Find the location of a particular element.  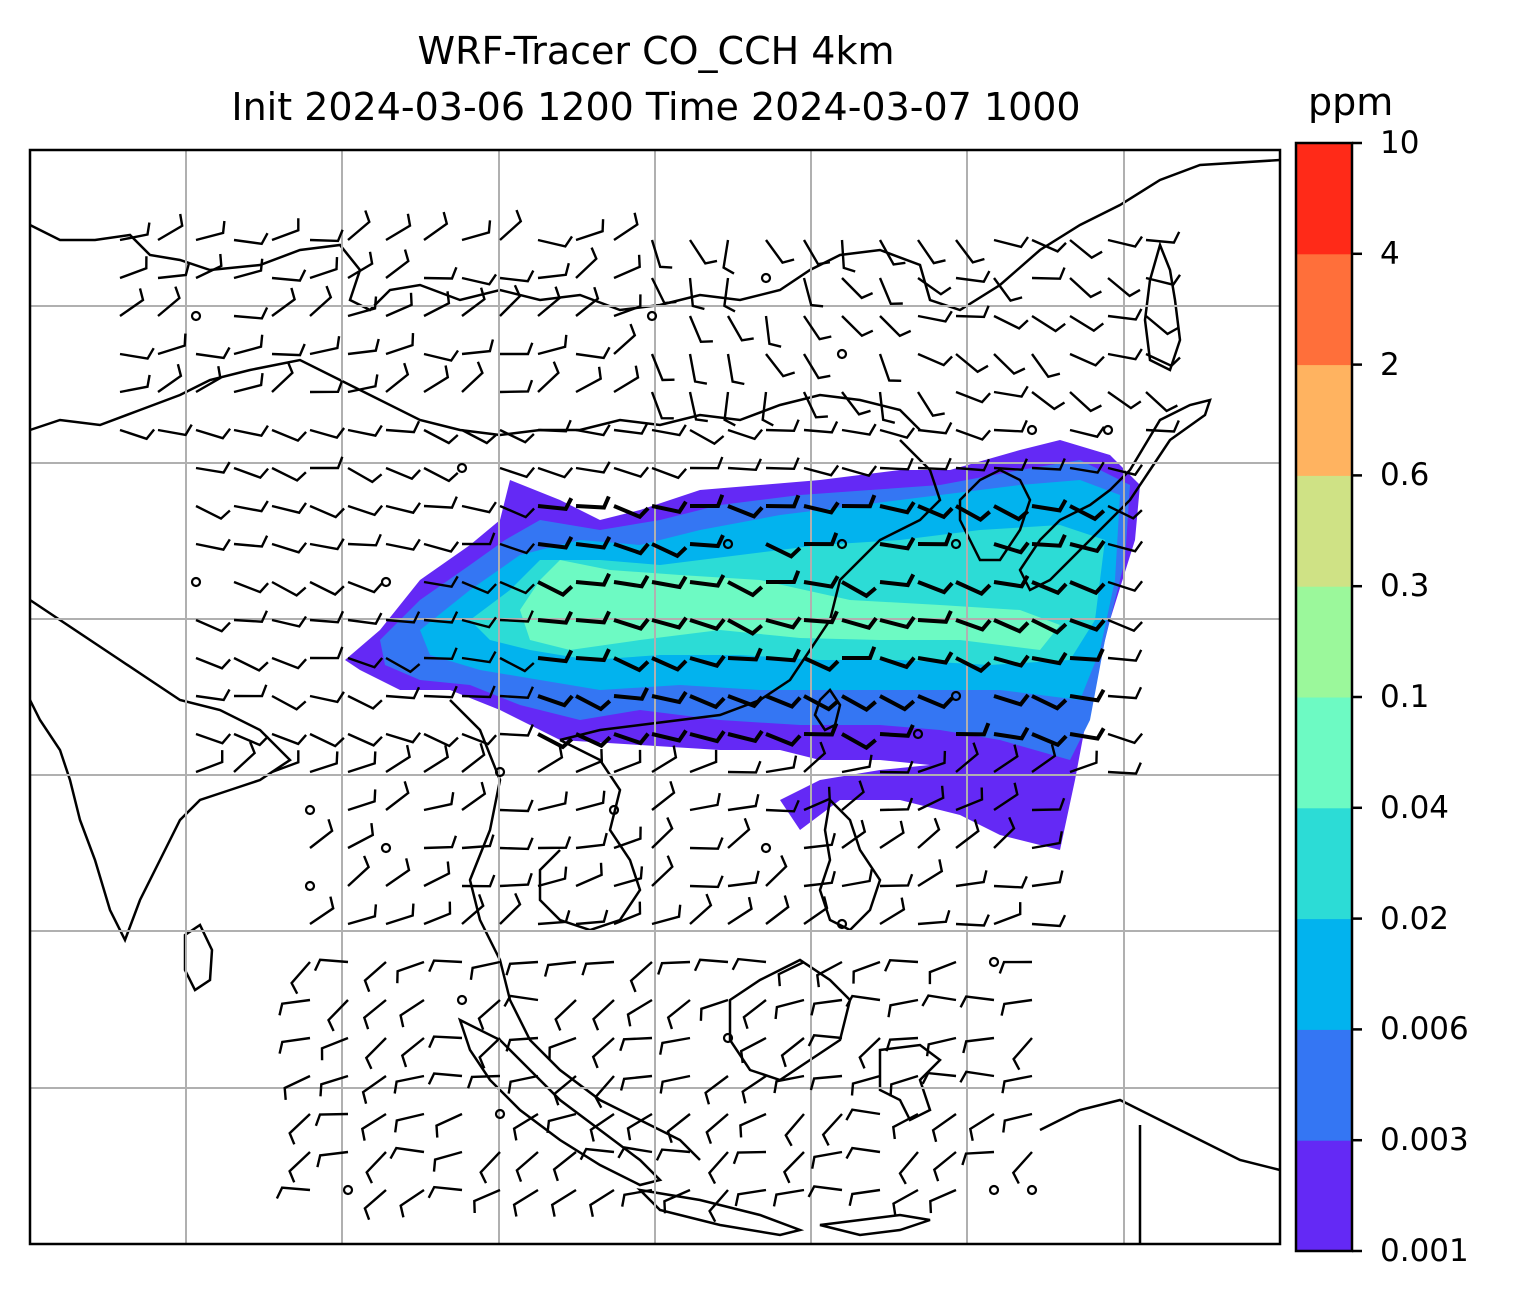

colorbar-tick-label: 10 is located at coordinates (1400, 143).